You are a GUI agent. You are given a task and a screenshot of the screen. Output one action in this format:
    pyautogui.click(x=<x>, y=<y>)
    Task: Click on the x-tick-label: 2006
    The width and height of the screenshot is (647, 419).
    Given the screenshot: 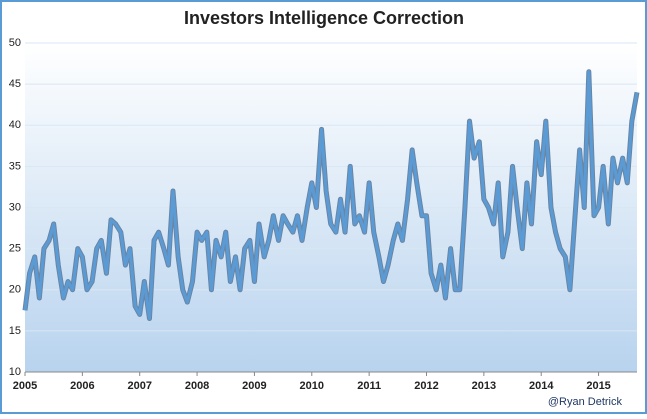 What is the action you would take?
    pyautogui.click(x=82, y=386)
    